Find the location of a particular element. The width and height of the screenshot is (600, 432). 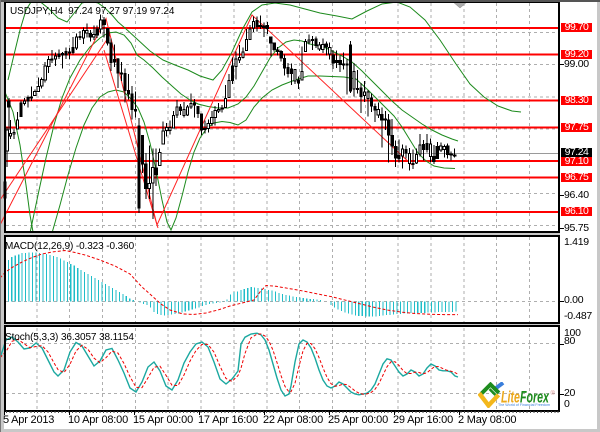

svg-text: The World of Financial Freedom is located at coordinates (524, 405).